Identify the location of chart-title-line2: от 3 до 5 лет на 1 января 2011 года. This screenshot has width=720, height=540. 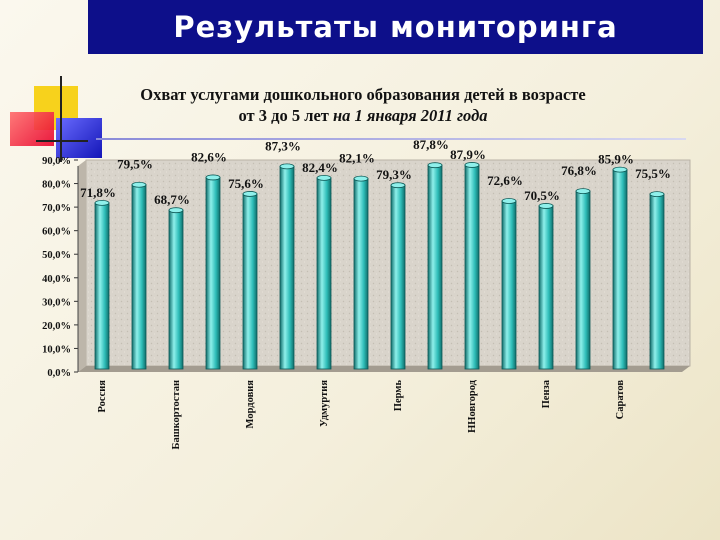
(363, 115).